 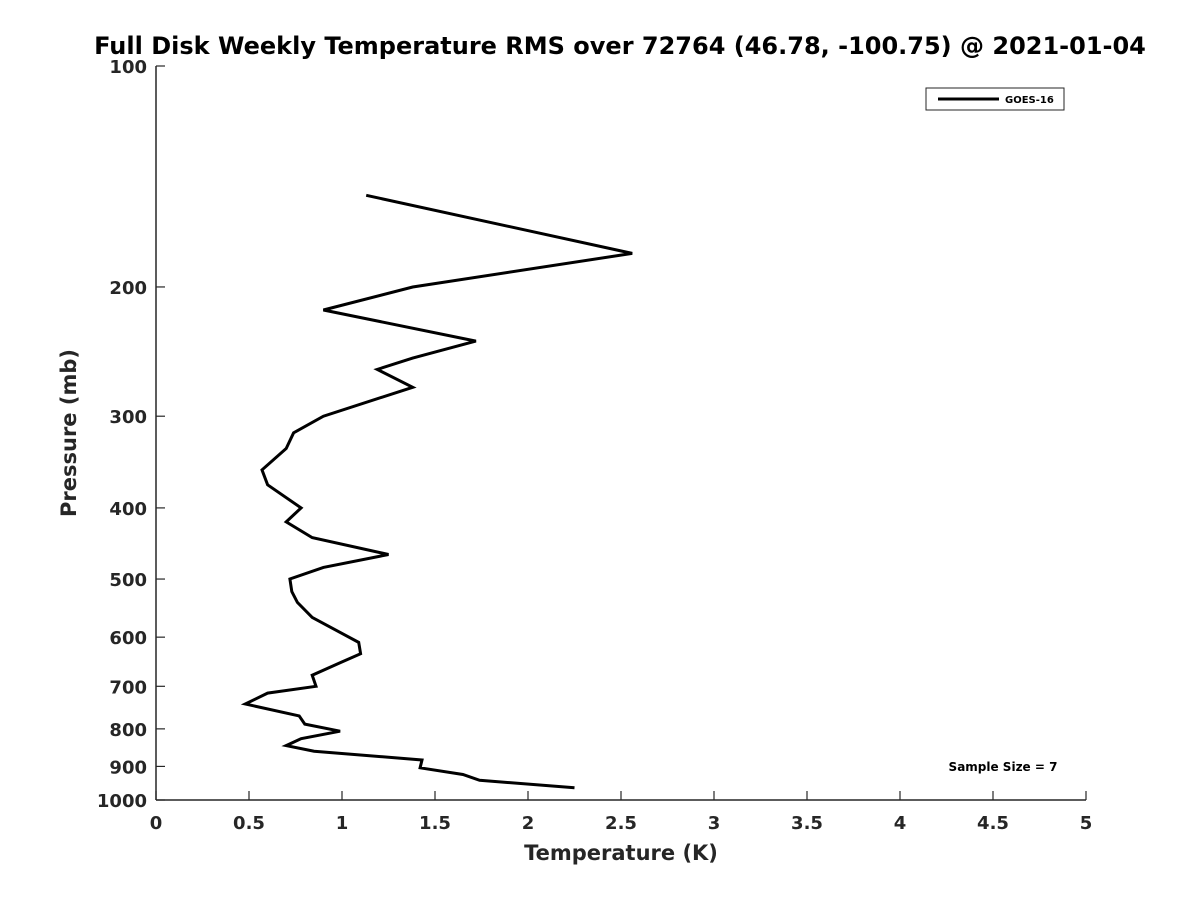 I want to click on y-axis-label: Pressure (mb), so click(x=69, y=433).